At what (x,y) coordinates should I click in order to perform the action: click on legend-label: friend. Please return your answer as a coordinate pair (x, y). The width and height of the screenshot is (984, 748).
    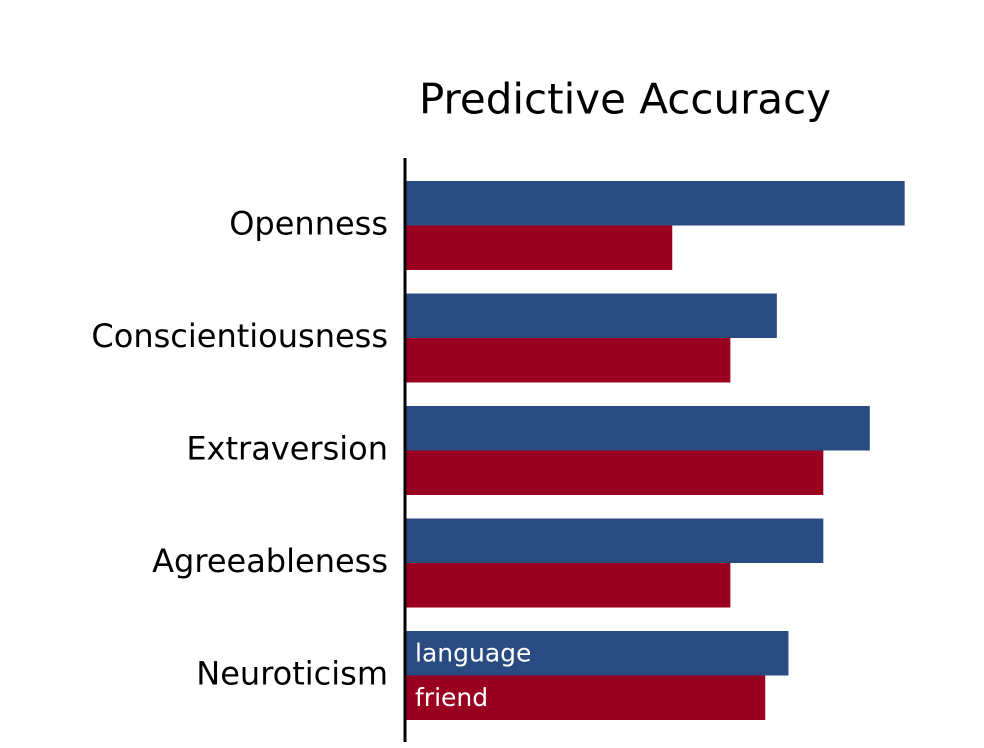
    Looking at the image, I should click on (451, 697).